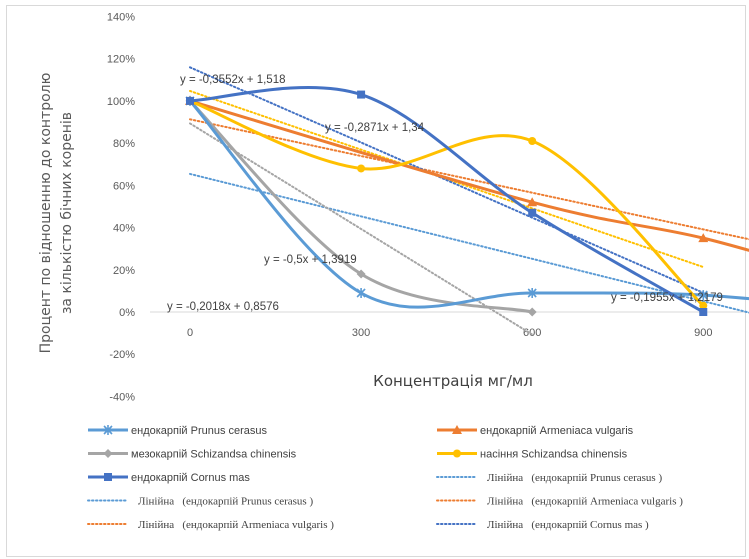  What do you see at coordinates (46, 212) in the screenshot?
I see `y-axis-title-line1: Процент по відношенню до контролю` at bounding box center [46, 212].